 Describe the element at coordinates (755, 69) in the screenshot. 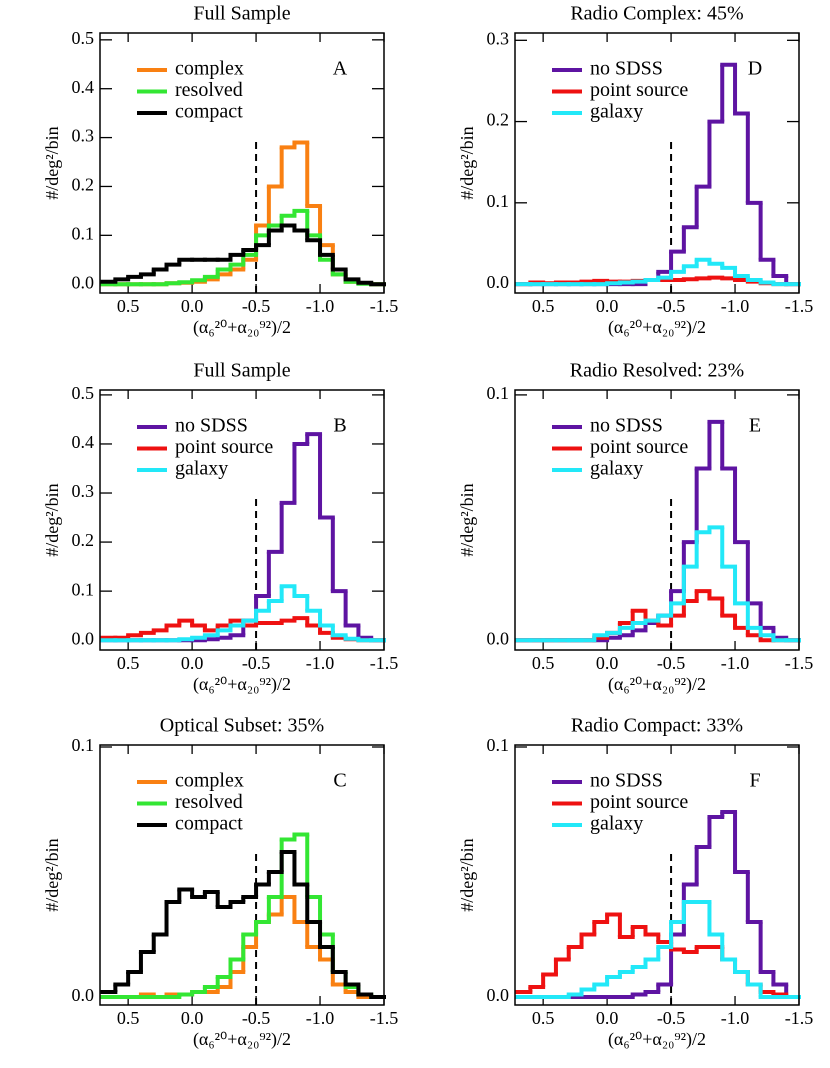

I see `panel-letter: D` at that location.